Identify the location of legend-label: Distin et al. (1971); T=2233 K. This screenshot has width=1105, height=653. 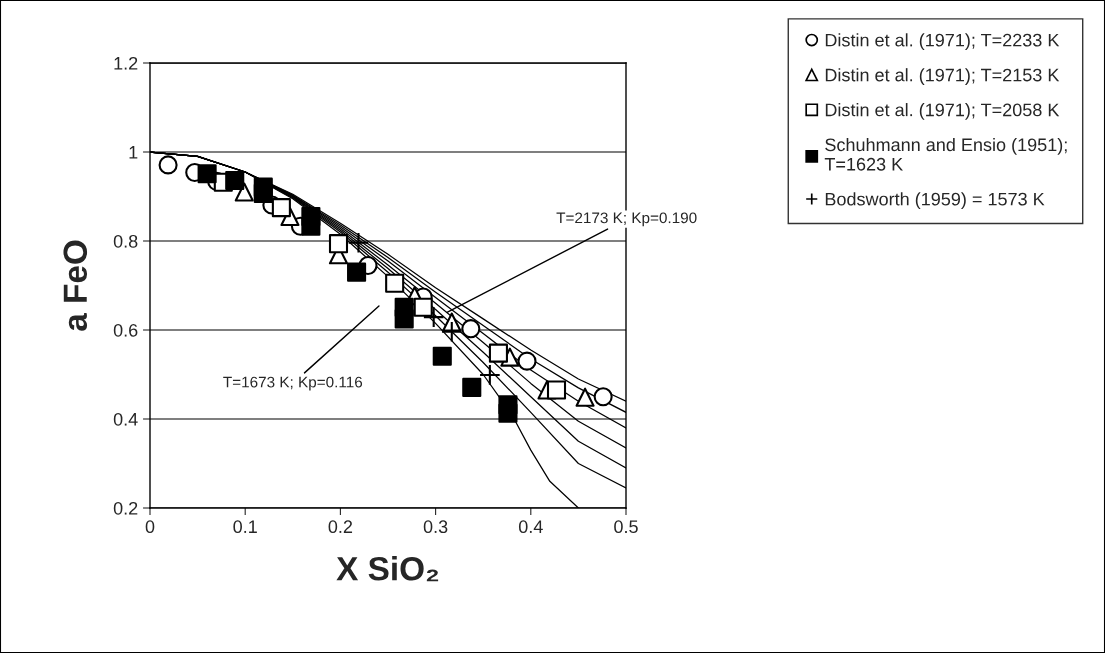
(942, 42).